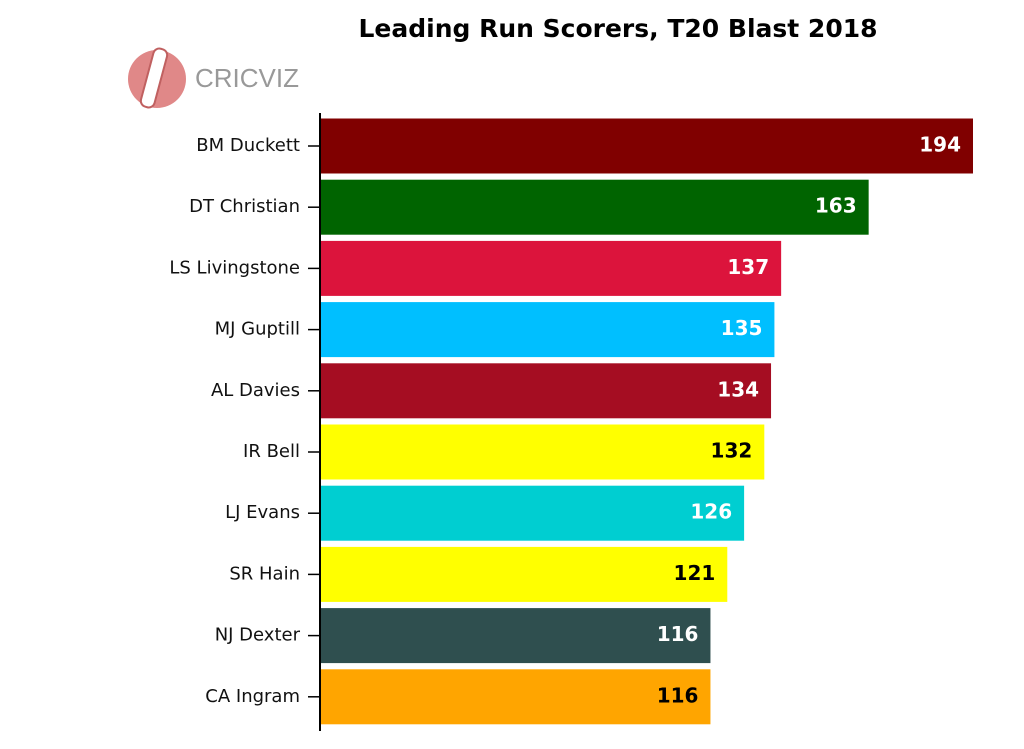 This screenshot has width=1024, height=749. I want to click on chart-title: Leading Run Scorers, T20 Blast 2018, so click(617, 28).